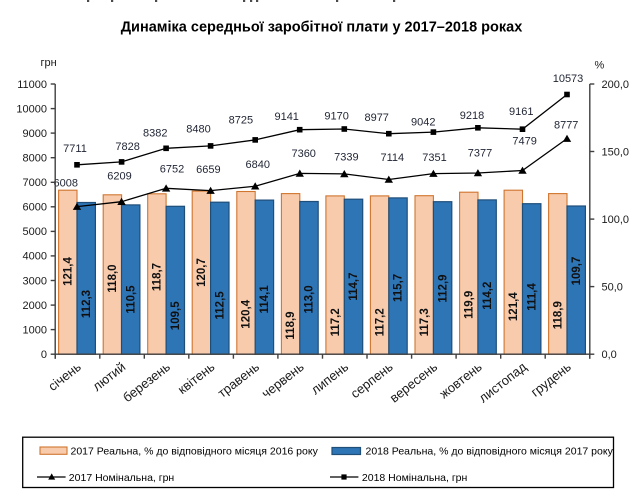 The image size is (637, 500). Describe the element at coordinates (566, 125) in the screenshot. I see `svg-text: 8777` at that location.